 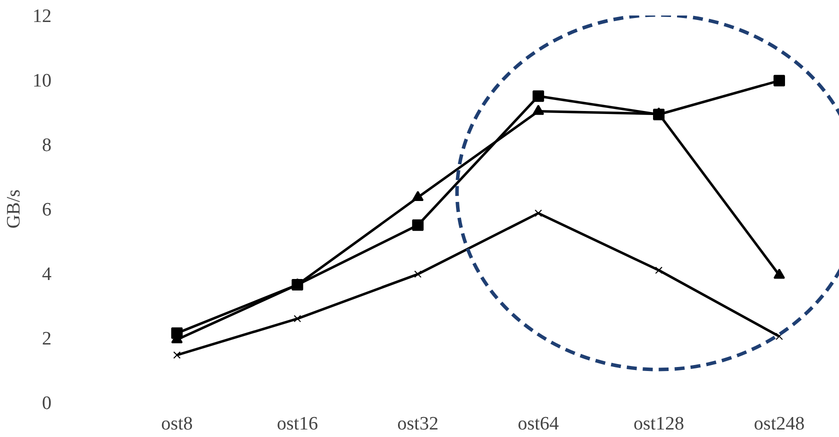 What do you see at coordinates (42, 81) in the screenshot?
I see `y-tick-label: 10` at bounding box center [42, 81].